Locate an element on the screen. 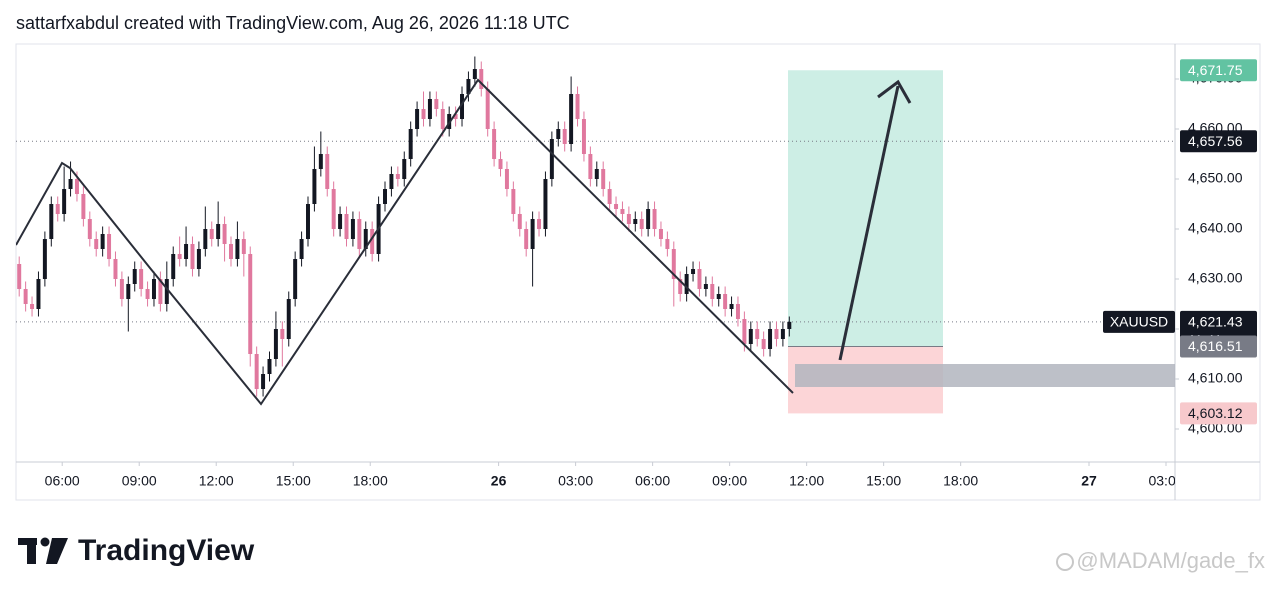 The width and height of the screenshot is (1280, 598). stop-label-box is located at coordinates (1218, 413).